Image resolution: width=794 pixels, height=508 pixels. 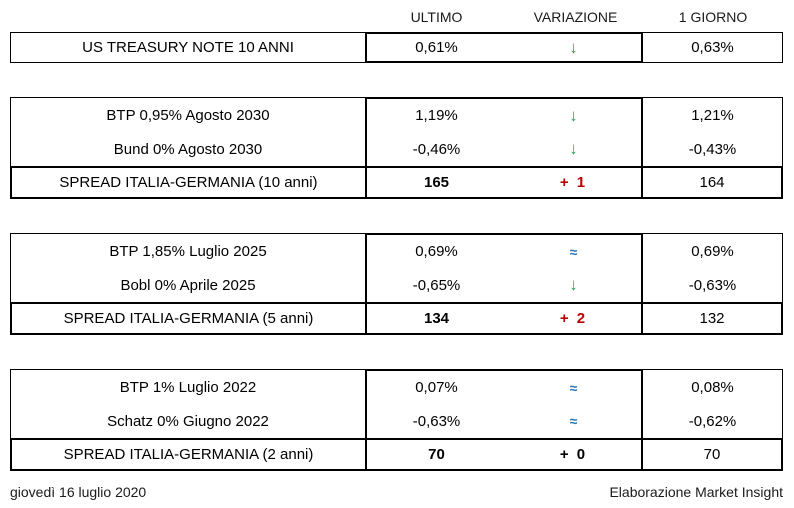 What do you see at coordinates (188, 421) in the screenshot?
I see `row-label: Schatz 0% Giugno 2022` at bounding box center [188, 421].